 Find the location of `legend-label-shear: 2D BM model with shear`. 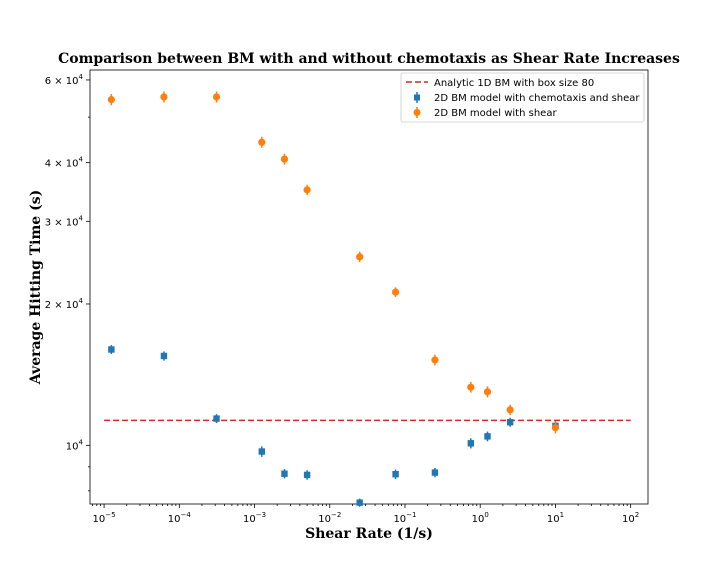

legend-label-shear: 2D BM model with shear is located at coordinates (495, 113).